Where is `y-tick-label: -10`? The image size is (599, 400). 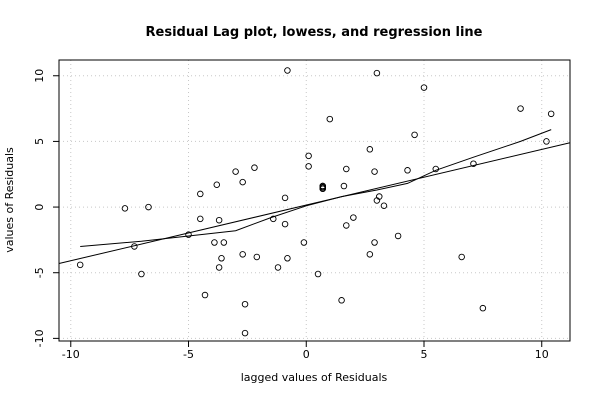
y-tick-label: -10 is located at coordinates (39, 338).